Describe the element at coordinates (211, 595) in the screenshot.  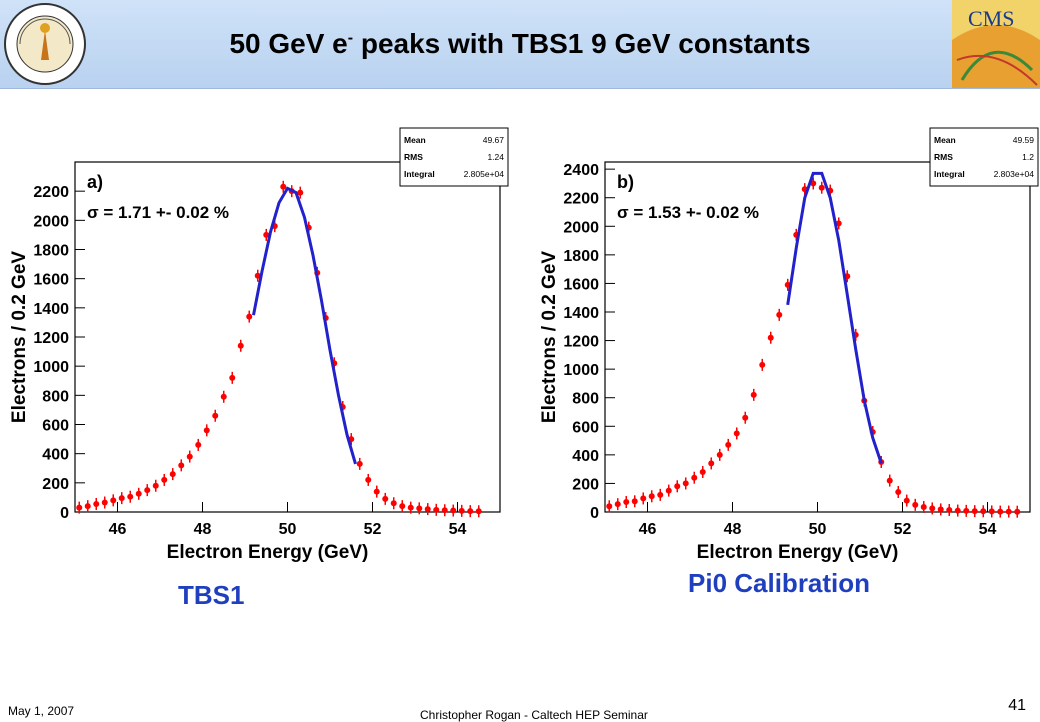
I see `caption-tbs1: TBS1` at that location.